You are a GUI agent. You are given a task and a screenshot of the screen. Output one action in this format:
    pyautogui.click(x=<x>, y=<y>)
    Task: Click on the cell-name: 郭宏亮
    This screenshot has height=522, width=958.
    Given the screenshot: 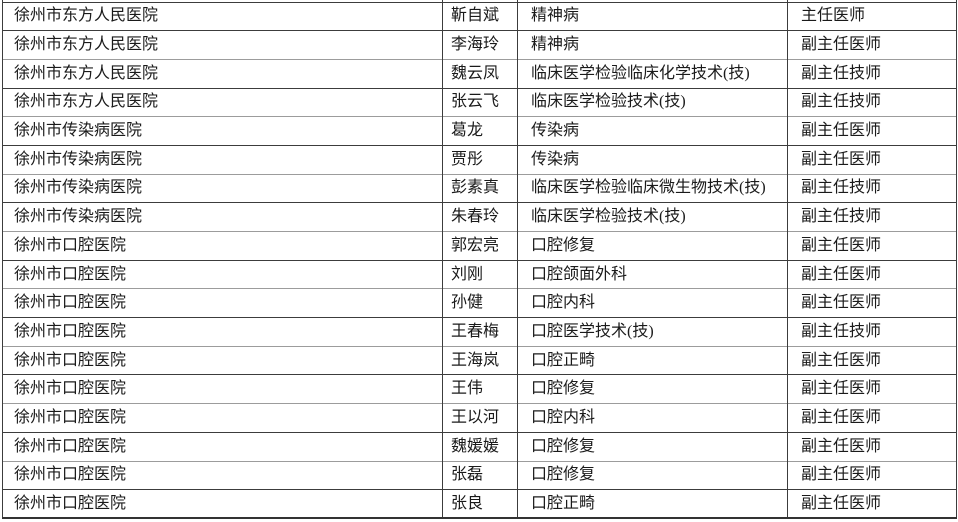 What is the action you would take?
    pyautogui.click(x=480, y=246)
    